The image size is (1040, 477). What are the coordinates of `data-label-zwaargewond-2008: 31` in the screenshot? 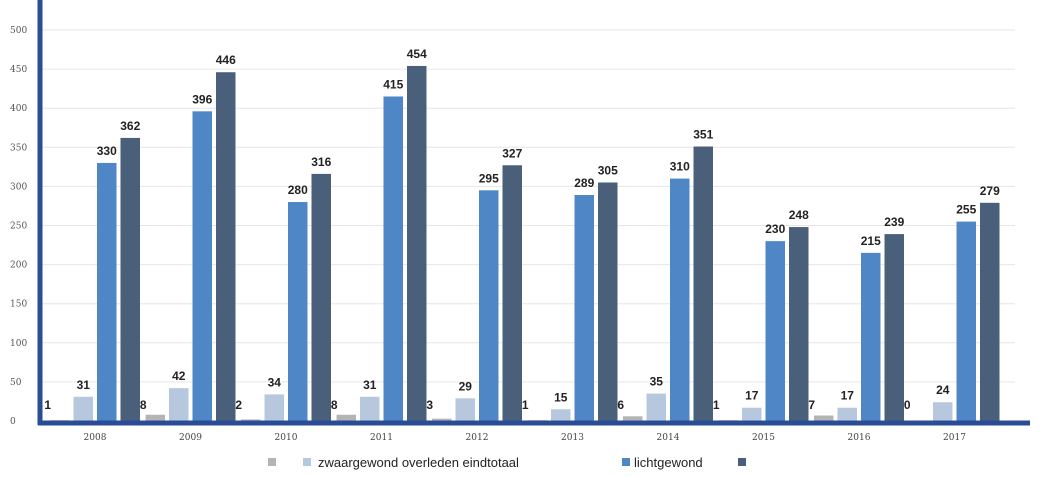 It's located at (84, 385).